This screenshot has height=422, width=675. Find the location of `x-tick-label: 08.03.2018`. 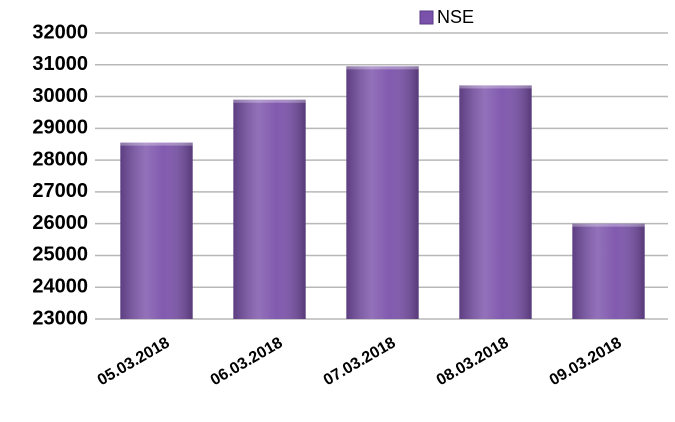

x-tick-label: 08.03.2018 is located at coordinates (473, 361).